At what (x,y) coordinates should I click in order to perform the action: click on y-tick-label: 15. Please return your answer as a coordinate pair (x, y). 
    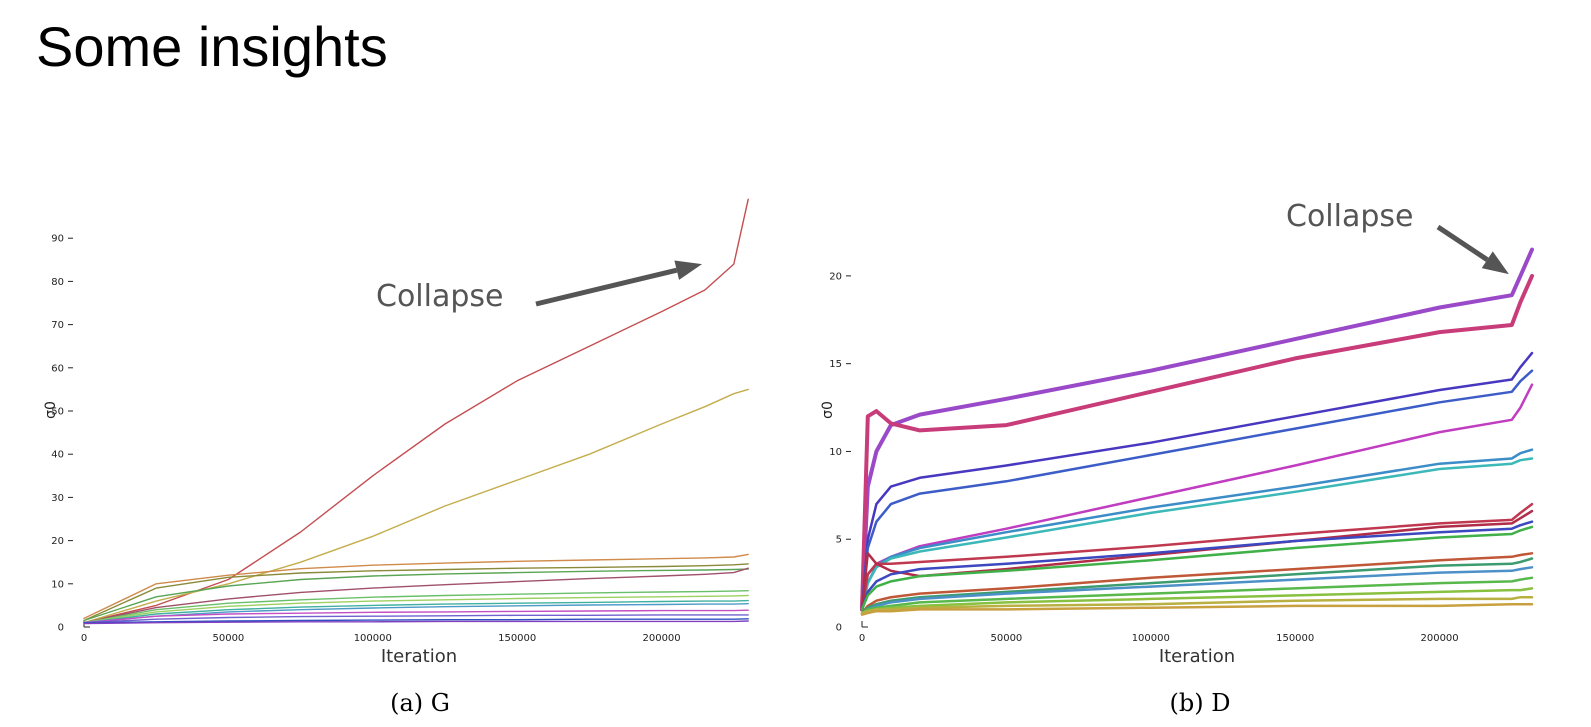
    Looking at the image, I should click on (835, 364).